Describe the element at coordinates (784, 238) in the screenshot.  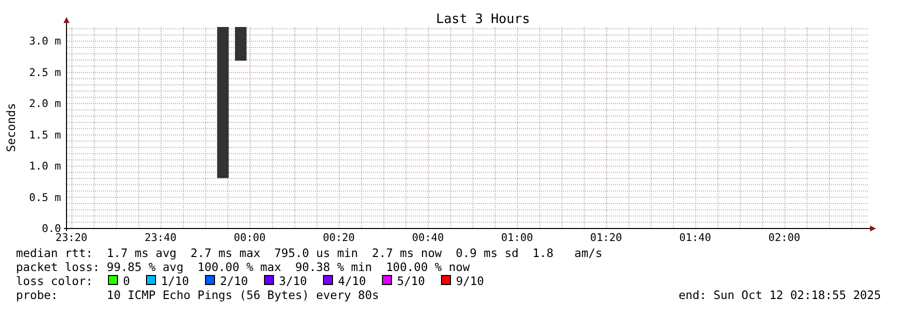
I see `x-tick-label: 02:00` at that location.